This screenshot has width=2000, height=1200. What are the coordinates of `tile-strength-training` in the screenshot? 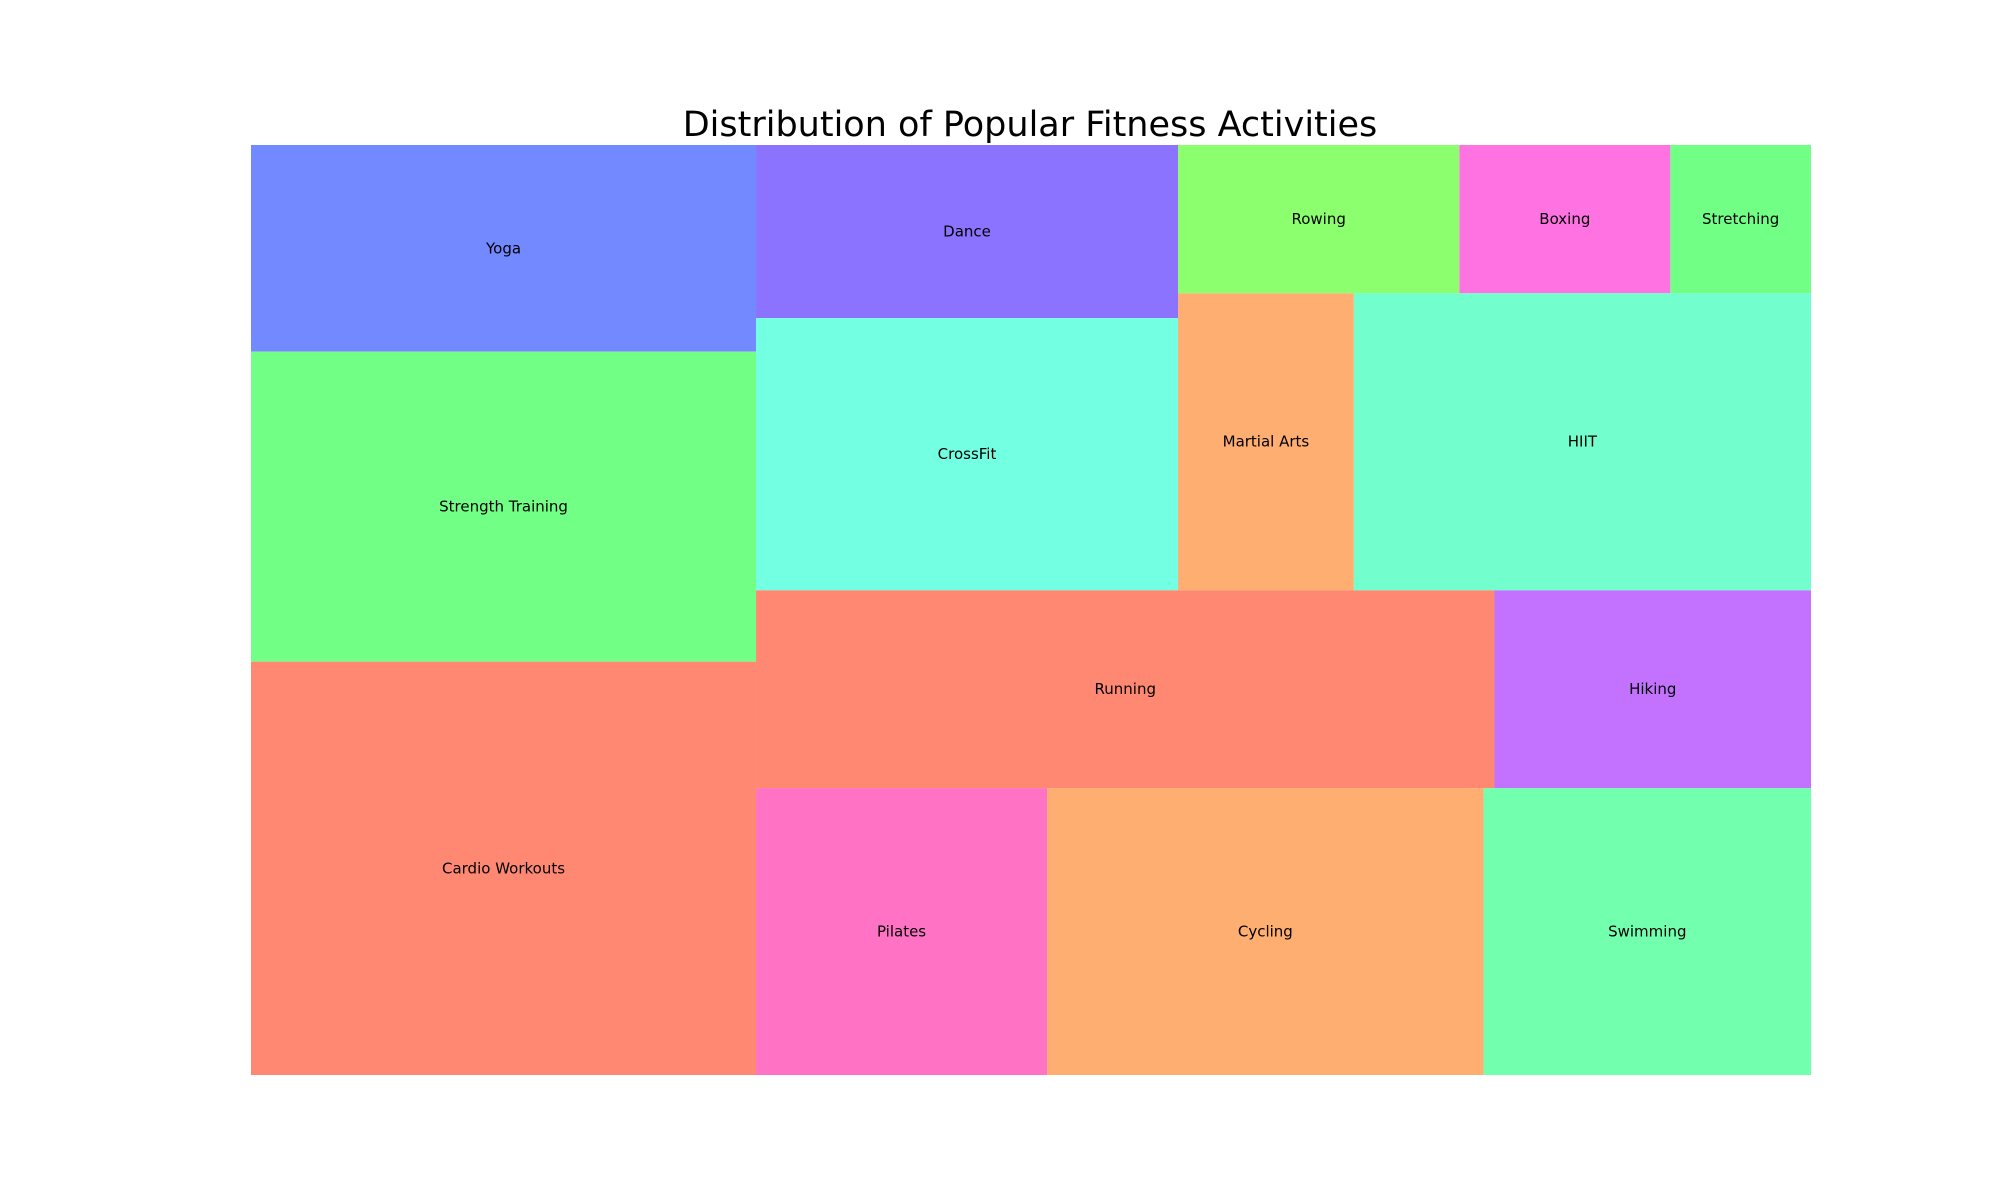 It's located at (504, 506).